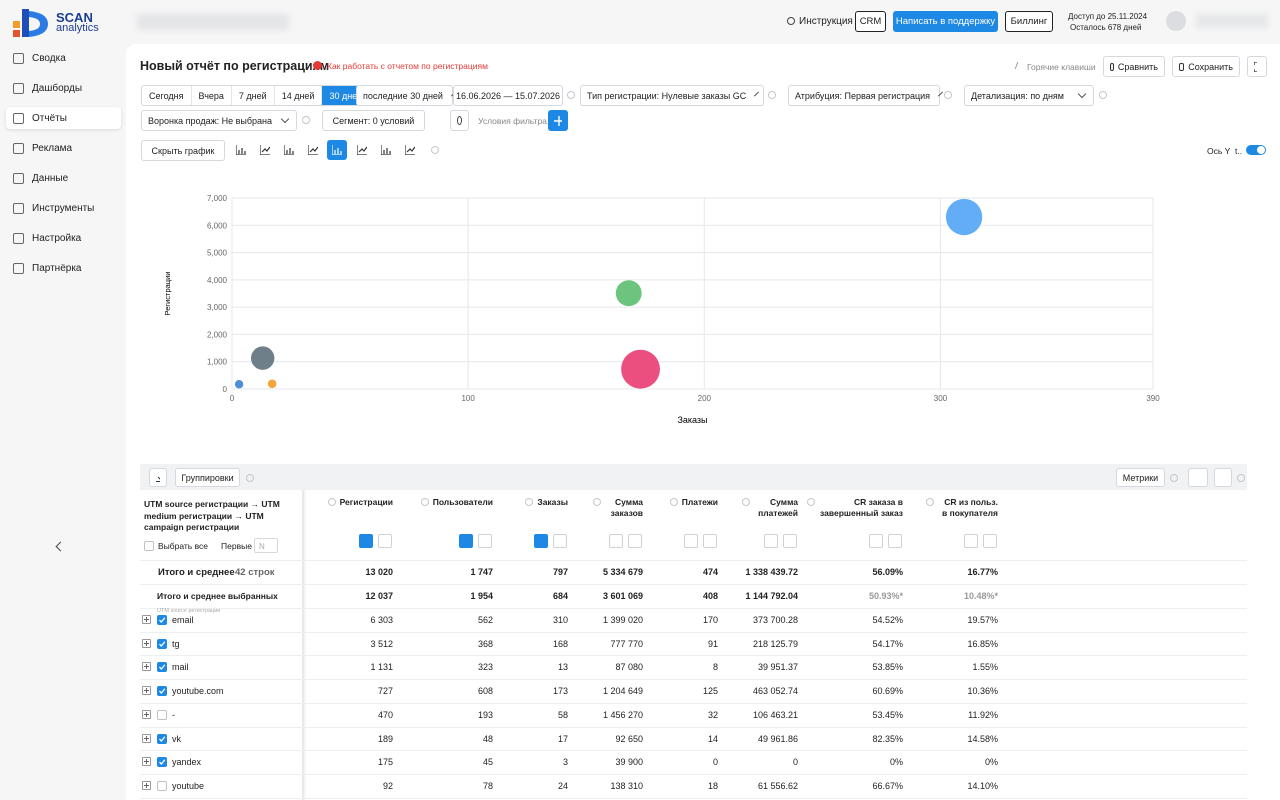 The image size is (1280, 800). What do you see at coordinates (864, 95) in the screenshot?
I see `attribution-dropdown: Атрибуция: Первая регистрация` at bounding box center [864, 95].